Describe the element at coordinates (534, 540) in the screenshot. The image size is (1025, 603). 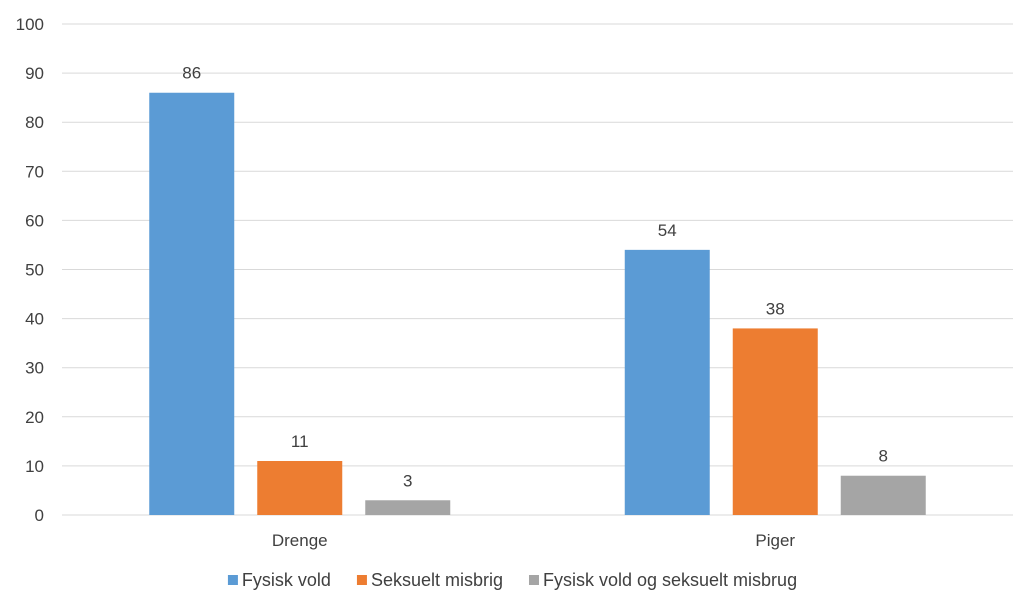
I see `x-axis: Drenge Piger` at that location.